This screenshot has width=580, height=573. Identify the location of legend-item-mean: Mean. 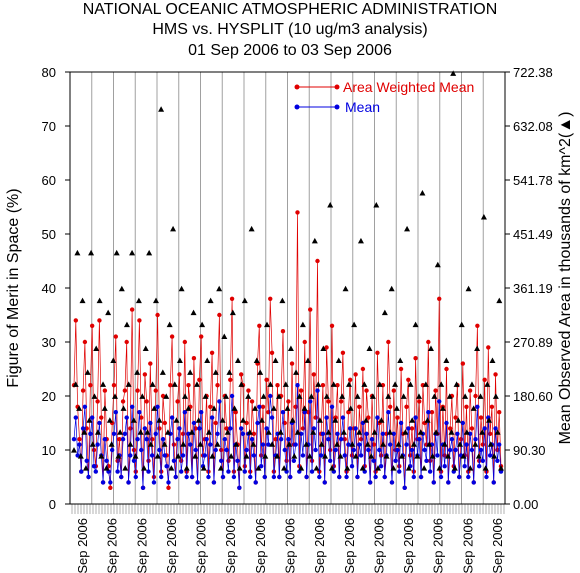
(337, 107).